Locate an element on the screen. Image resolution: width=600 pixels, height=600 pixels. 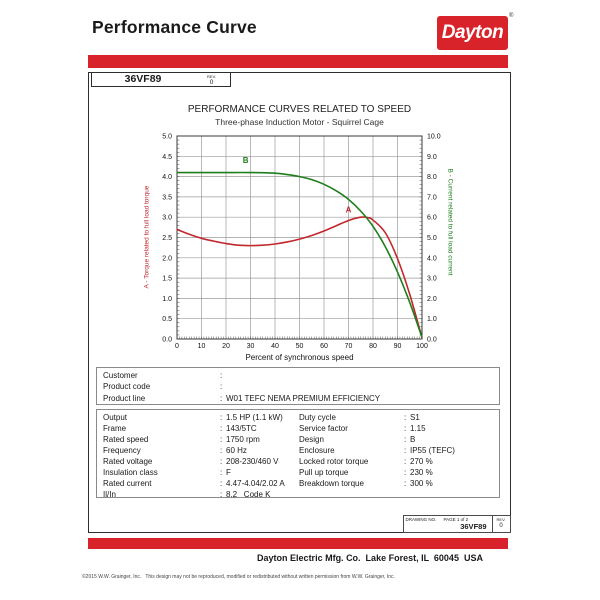
revision-cell: REV. 0 is located at coordinates (212, 79).